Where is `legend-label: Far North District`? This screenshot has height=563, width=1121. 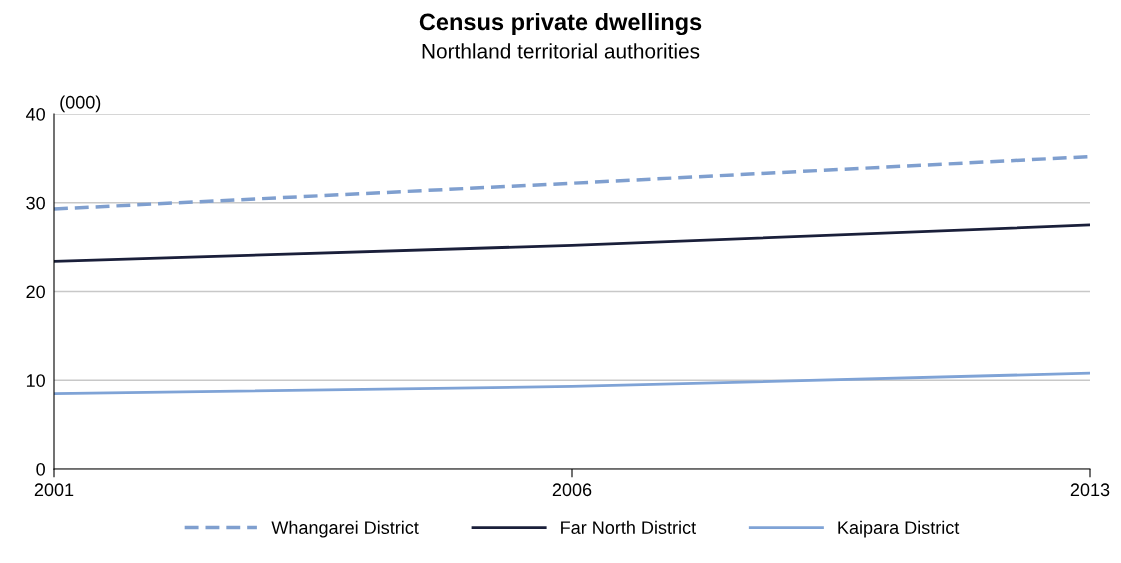 legend-label: Far North District is located at coordinates (628, 527).